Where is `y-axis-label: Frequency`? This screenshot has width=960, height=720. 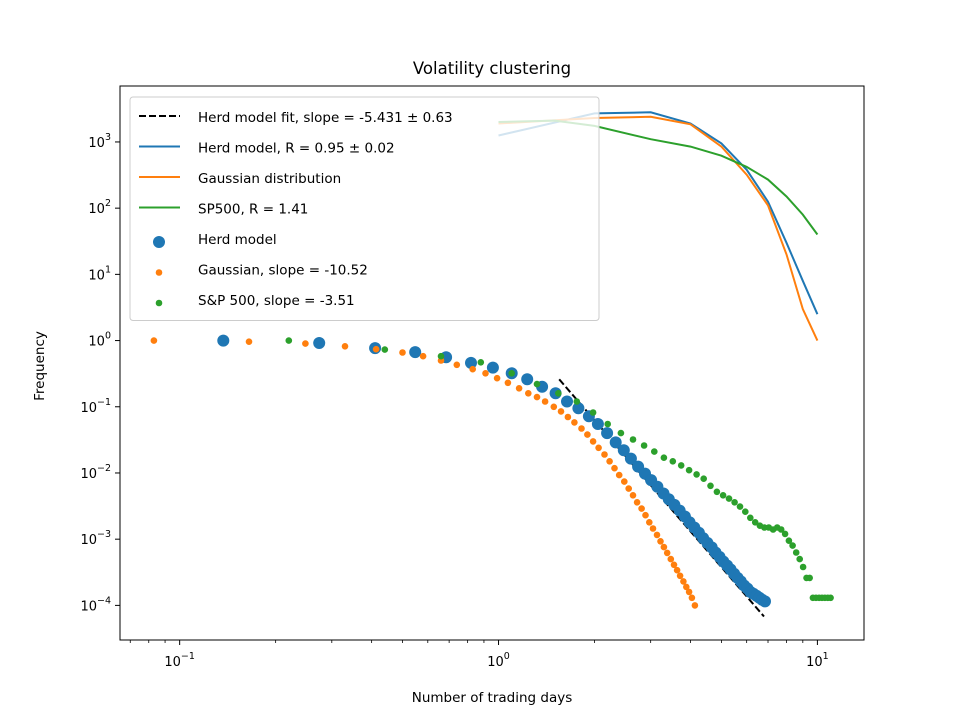
y-axis-label: Frequency is located at coordinates (40, 366).